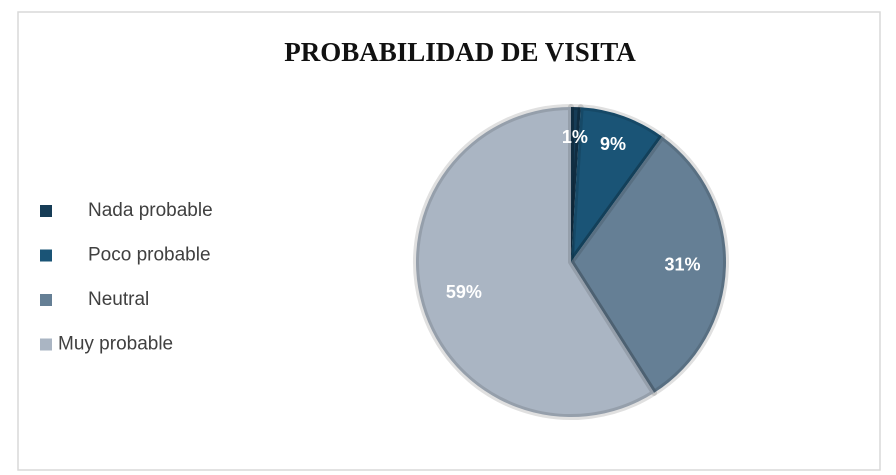  What do you see at coordinates (115, 344) in the screenshot?
I see `legend-label: Muy probable` at bounding box center [115, 344].